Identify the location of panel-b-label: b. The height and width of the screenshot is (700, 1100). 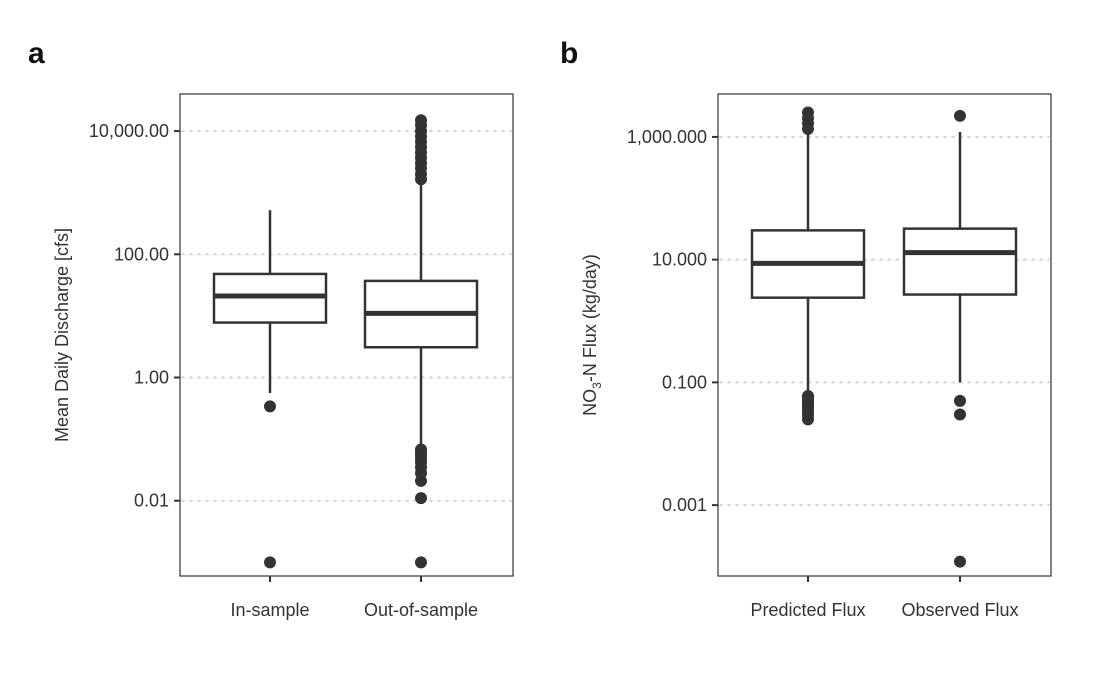
(569, 53).